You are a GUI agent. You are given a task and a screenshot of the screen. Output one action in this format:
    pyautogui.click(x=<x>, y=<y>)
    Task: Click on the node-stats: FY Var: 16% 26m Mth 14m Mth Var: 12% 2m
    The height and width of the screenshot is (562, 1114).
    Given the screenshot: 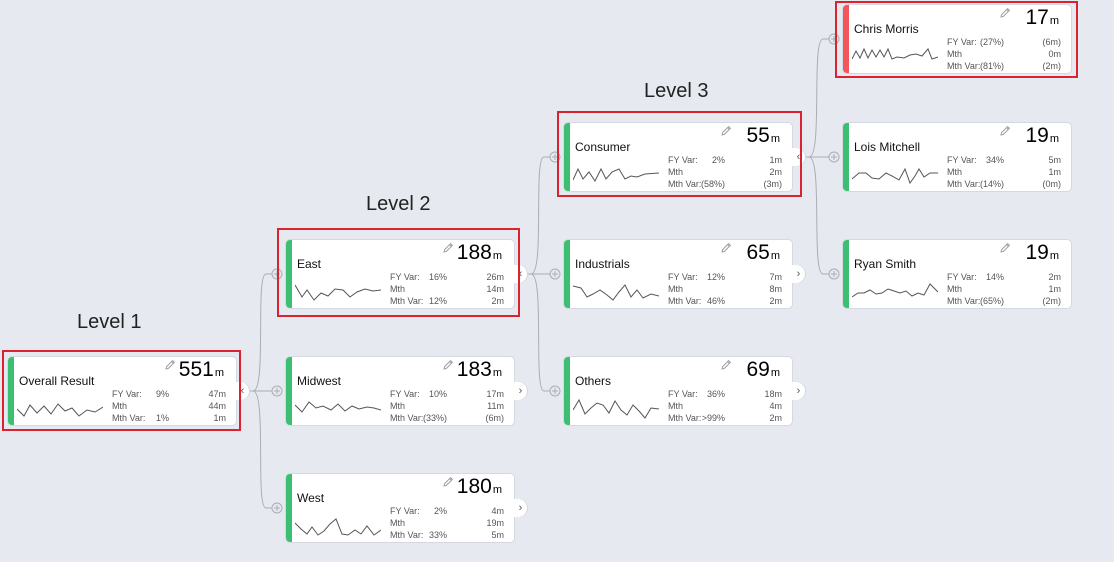 What is the action you would take?
    pyautogui.click(x=447, y=289)
    